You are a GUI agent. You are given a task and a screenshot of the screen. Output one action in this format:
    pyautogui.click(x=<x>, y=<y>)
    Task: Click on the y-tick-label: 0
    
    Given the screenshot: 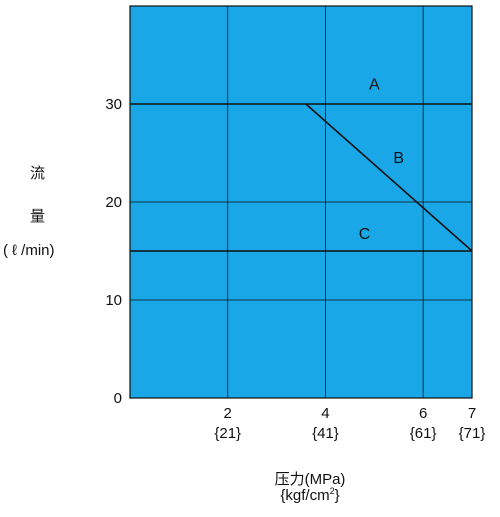 What is the action you would take?
    pyautogui.click(x=118, y=398)
    